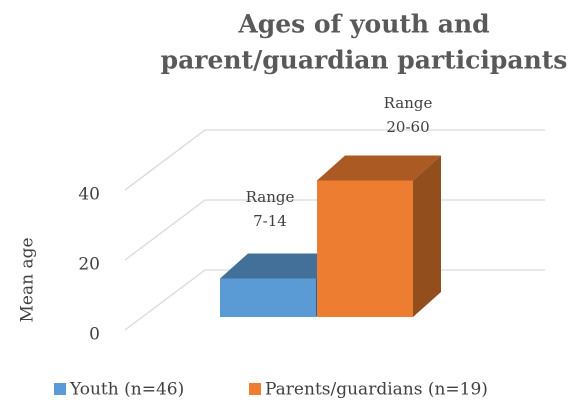 This screenshot has width=586, height=404. I want to click on data-annotation: 7-14, so click(270, 221).